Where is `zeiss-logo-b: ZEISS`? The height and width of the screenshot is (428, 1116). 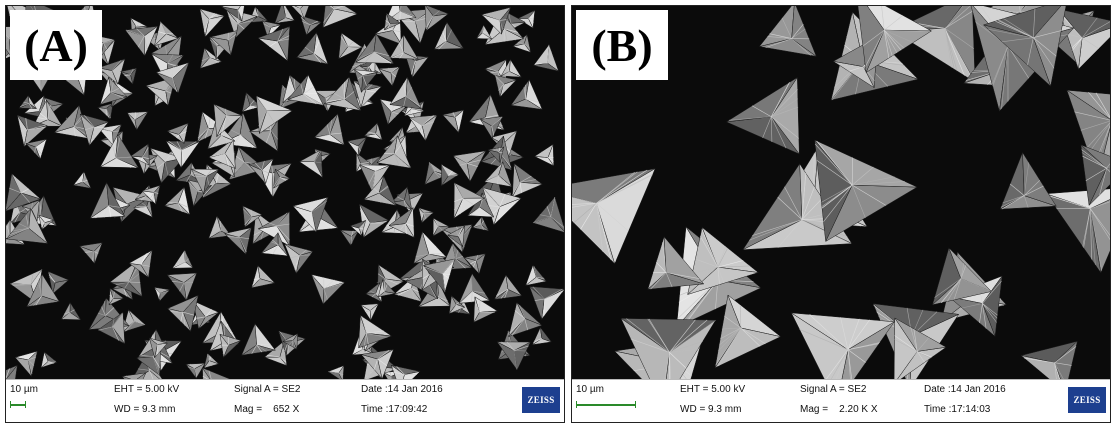 zeiss-logo-b: ZEISS is located at coordinates (1087, 400).